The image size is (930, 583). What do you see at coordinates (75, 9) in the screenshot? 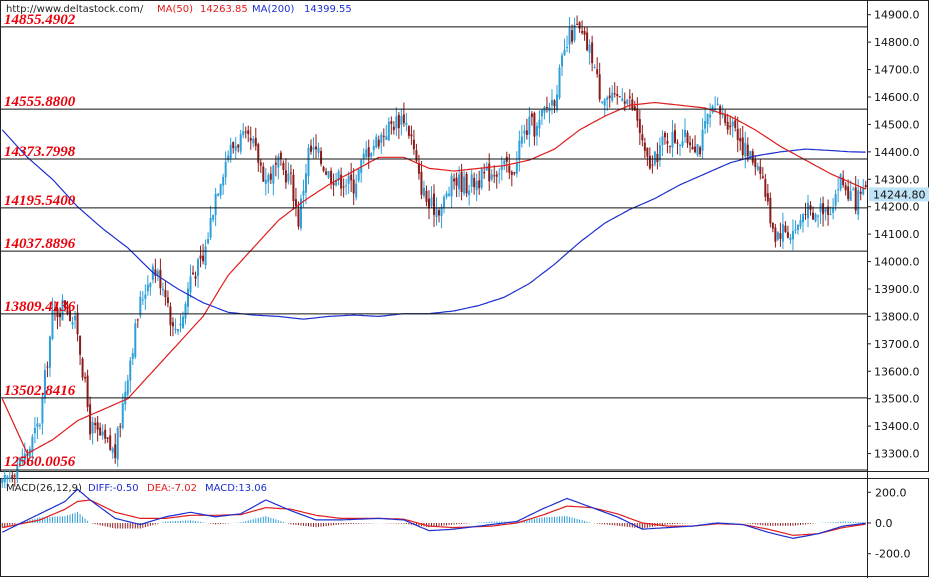
I see `source-url: http://www.deltastock.com/` at bounding box center [75, 9].